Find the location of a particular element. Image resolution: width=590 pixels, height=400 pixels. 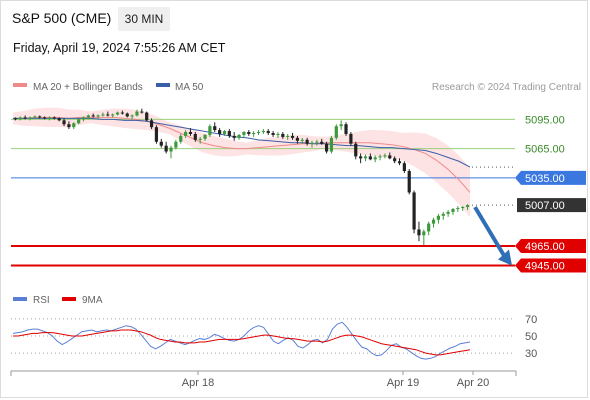

rsi-tick-label: 50 is located at coordinates (531, 337).